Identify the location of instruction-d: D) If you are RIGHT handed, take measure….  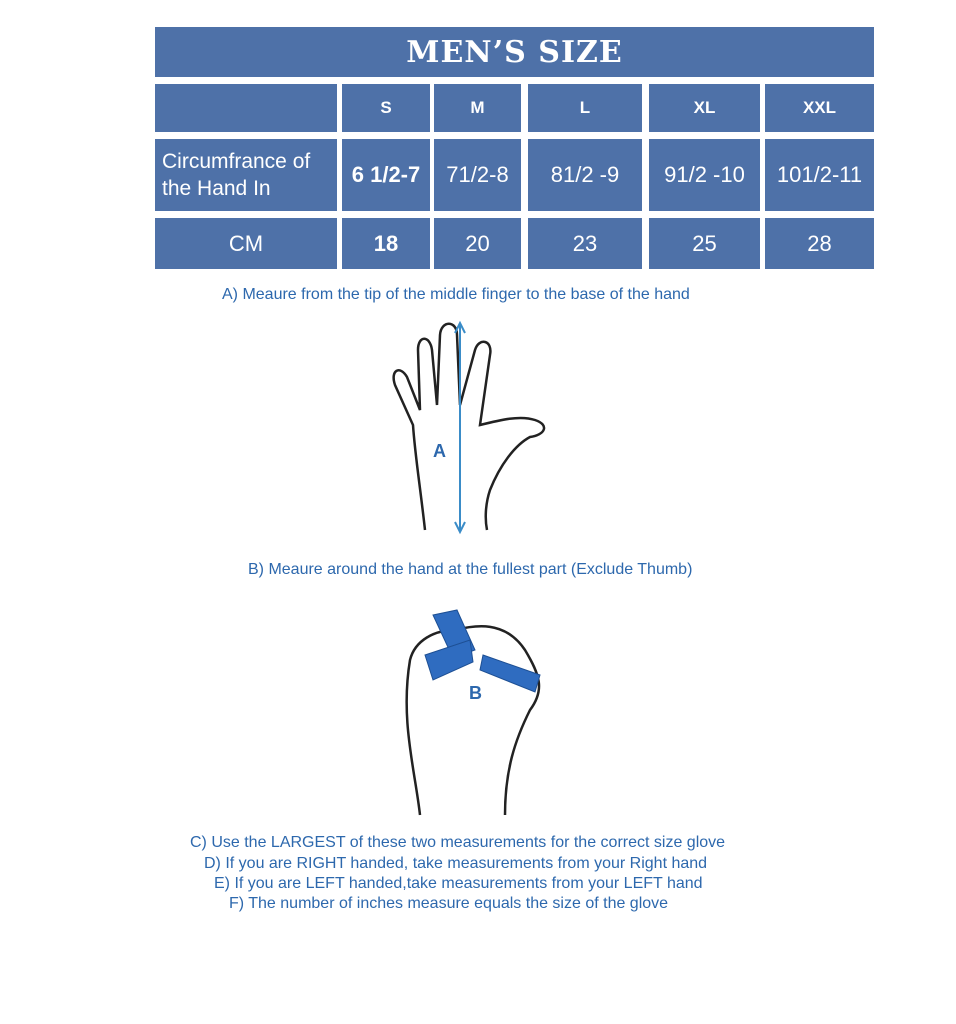
(456, 863).